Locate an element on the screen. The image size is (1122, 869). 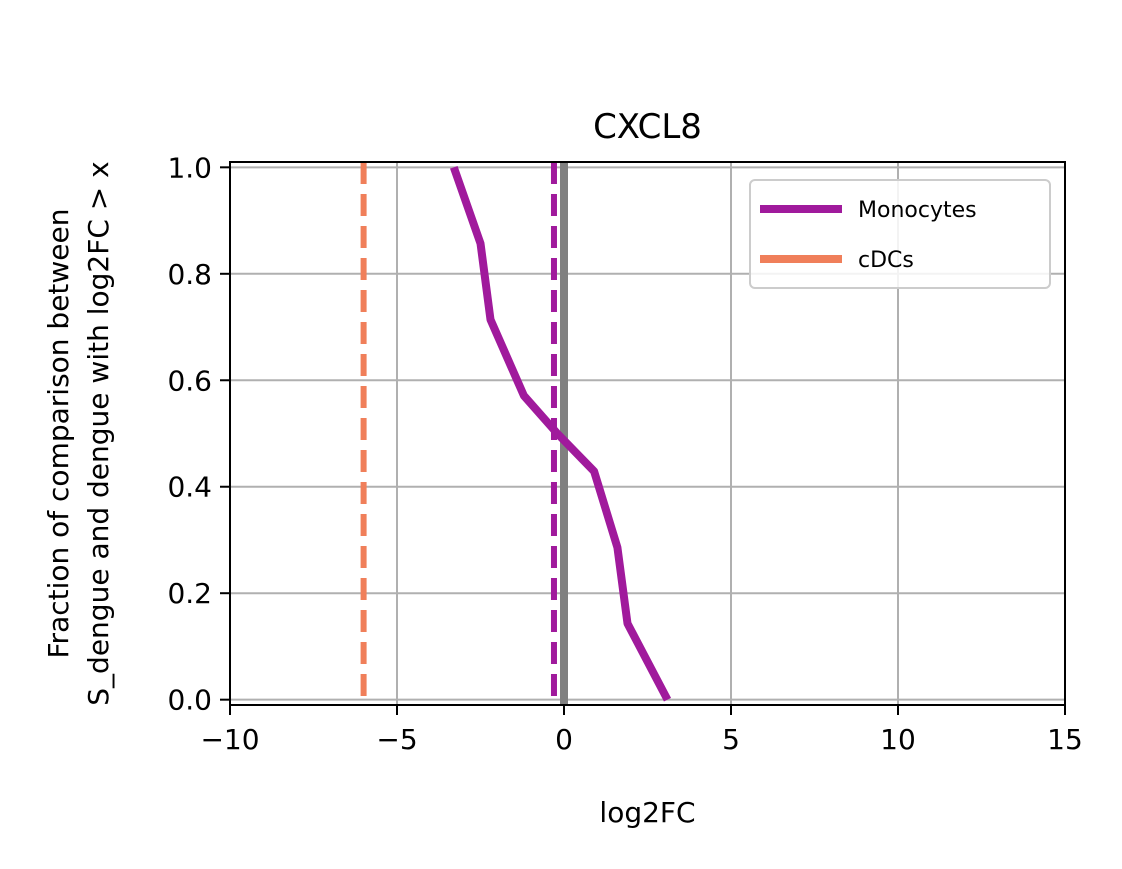
x-tick-label: 15 is located at coordinates (1065, 739).